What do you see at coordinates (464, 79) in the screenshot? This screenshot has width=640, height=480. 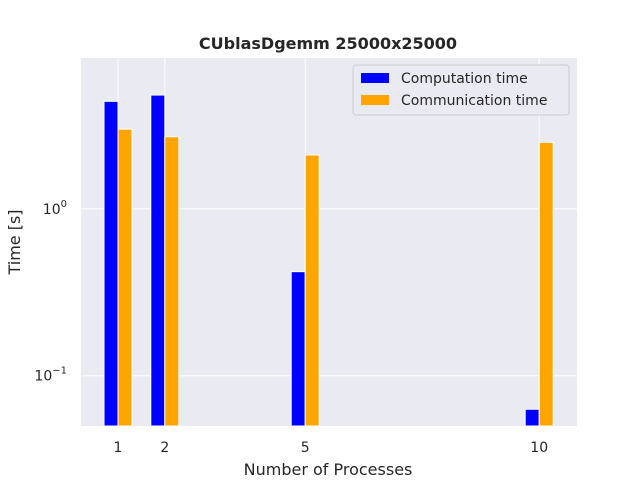 I see `legend-label: Computation time` at bounding box center [464, 79].